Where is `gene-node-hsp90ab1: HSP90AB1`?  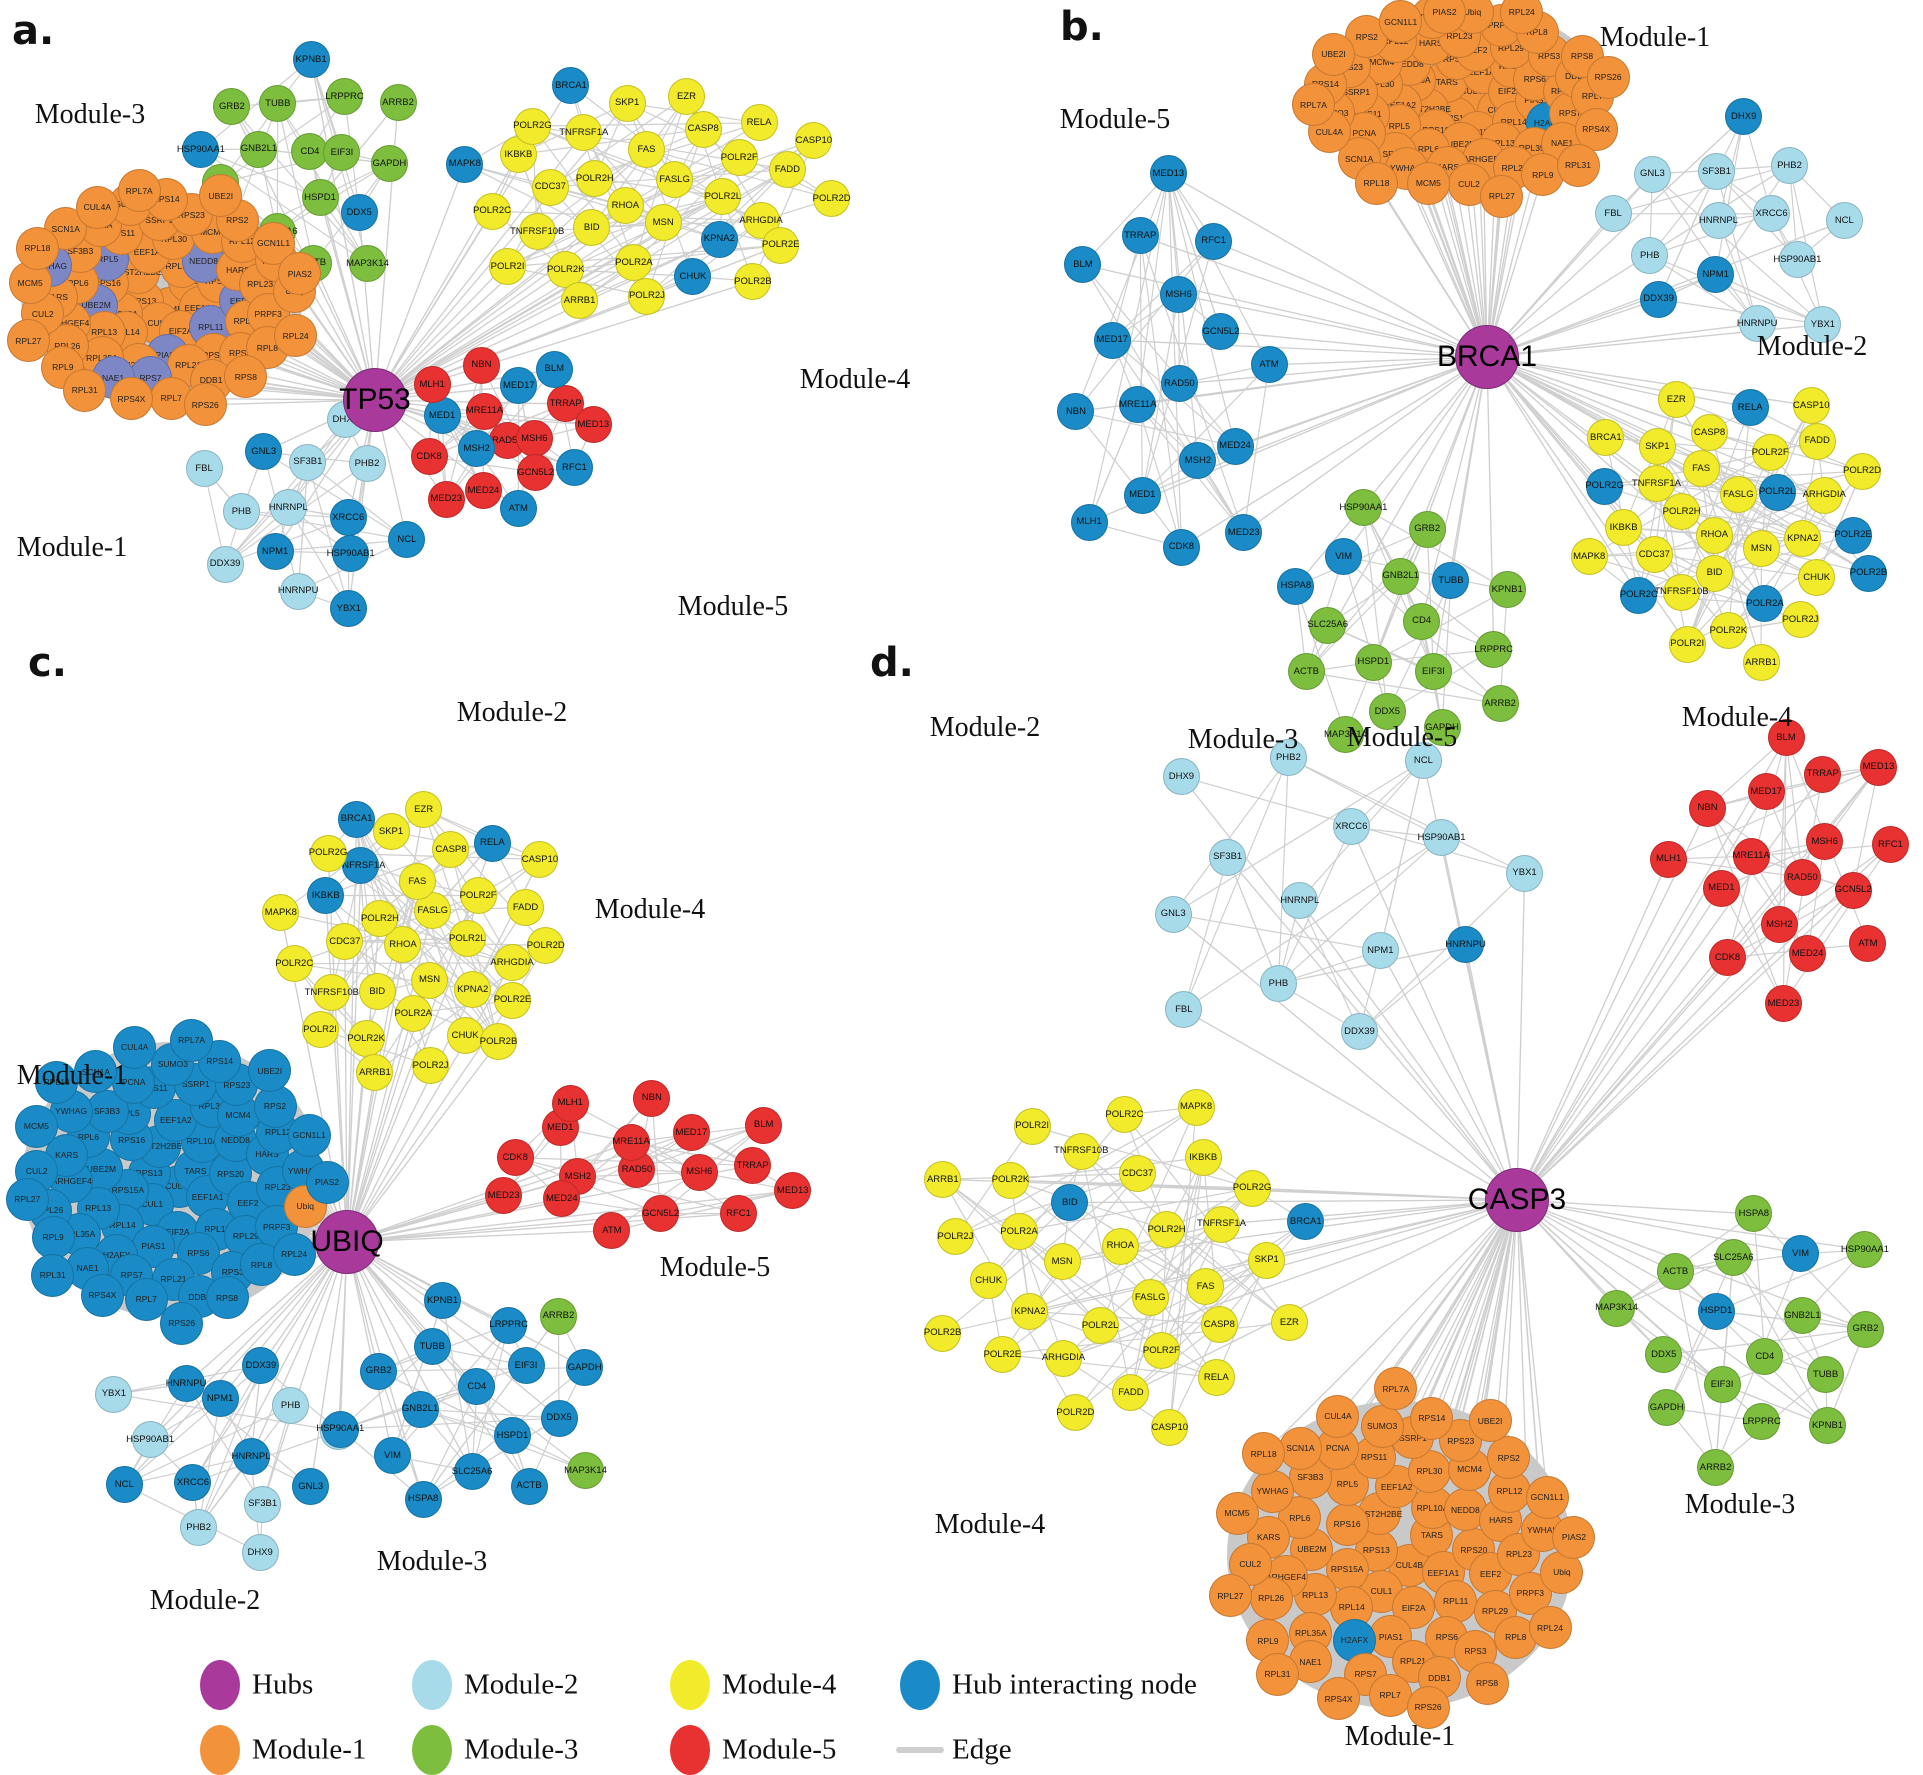
gene-node-hsp90ab1: HSP90AB1 is located at coordinates (1797, 260).